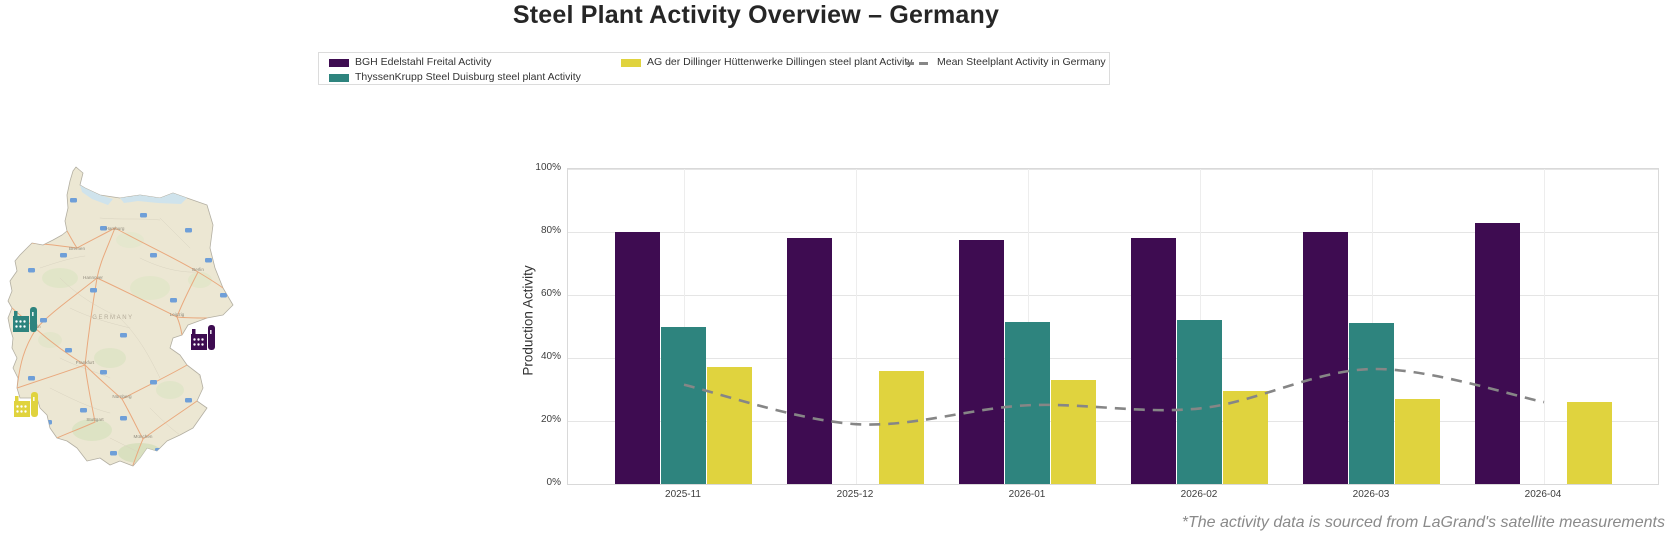 This screenshot has height=554, width=1670. Describe the element at coordinates (550, 356) in the screenshot. I see `y-tick-label: 40%` at that location.